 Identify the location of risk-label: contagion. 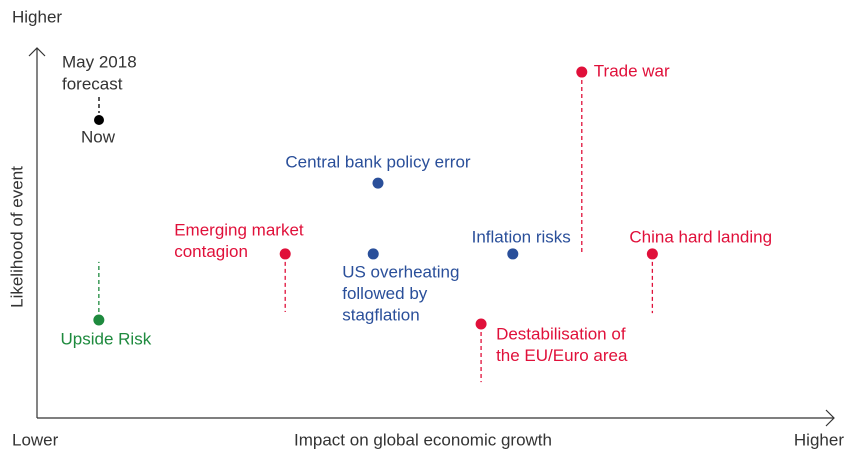
(211, 251).